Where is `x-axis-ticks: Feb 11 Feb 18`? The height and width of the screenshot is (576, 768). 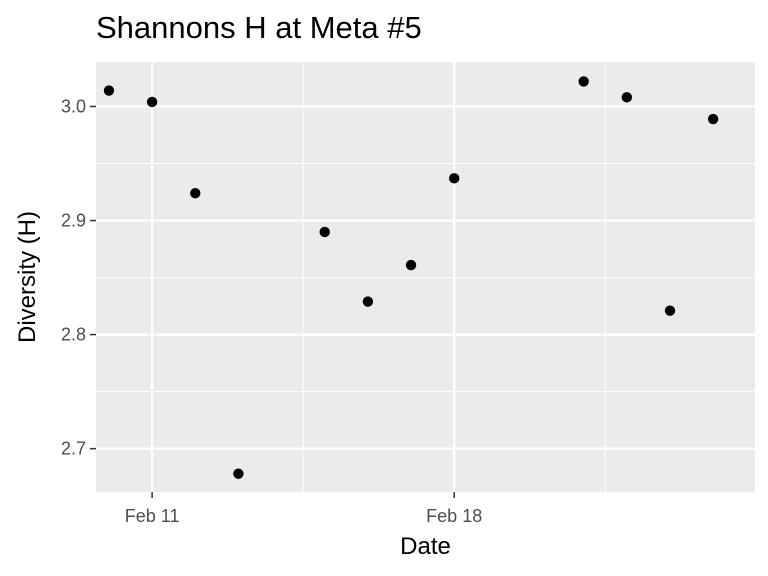
x-axis-ticks: Feb 11 Feb 18 is located at coordinates (303, 509).